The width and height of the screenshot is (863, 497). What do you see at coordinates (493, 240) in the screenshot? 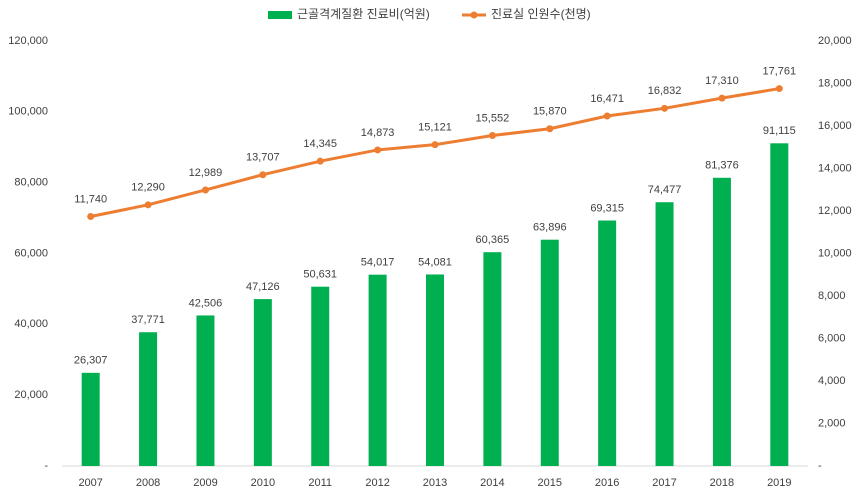
I see `data-label: 60,365` at bounding box center [493, 240].